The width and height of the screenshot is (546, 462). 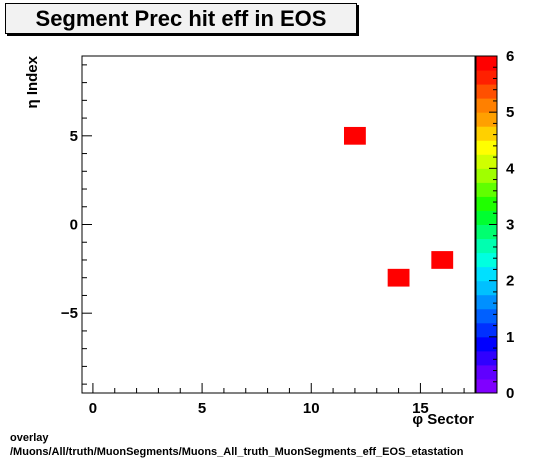 What do you see at coordinates (259, 408) in the screenshot?
I see `x-tick-labels: 0 5 10 15` at bounding box center [259, 408].